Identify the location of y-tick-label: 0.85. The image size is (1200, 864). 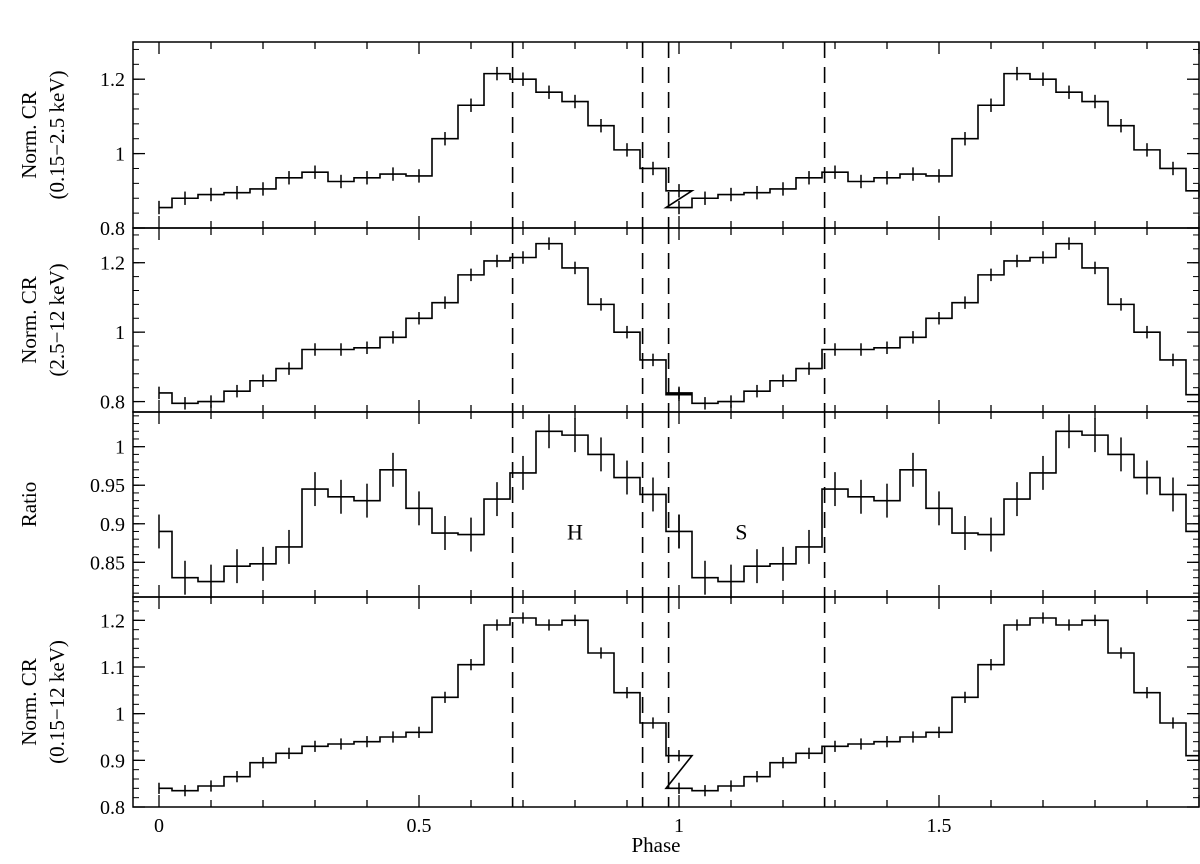
(107, 563).